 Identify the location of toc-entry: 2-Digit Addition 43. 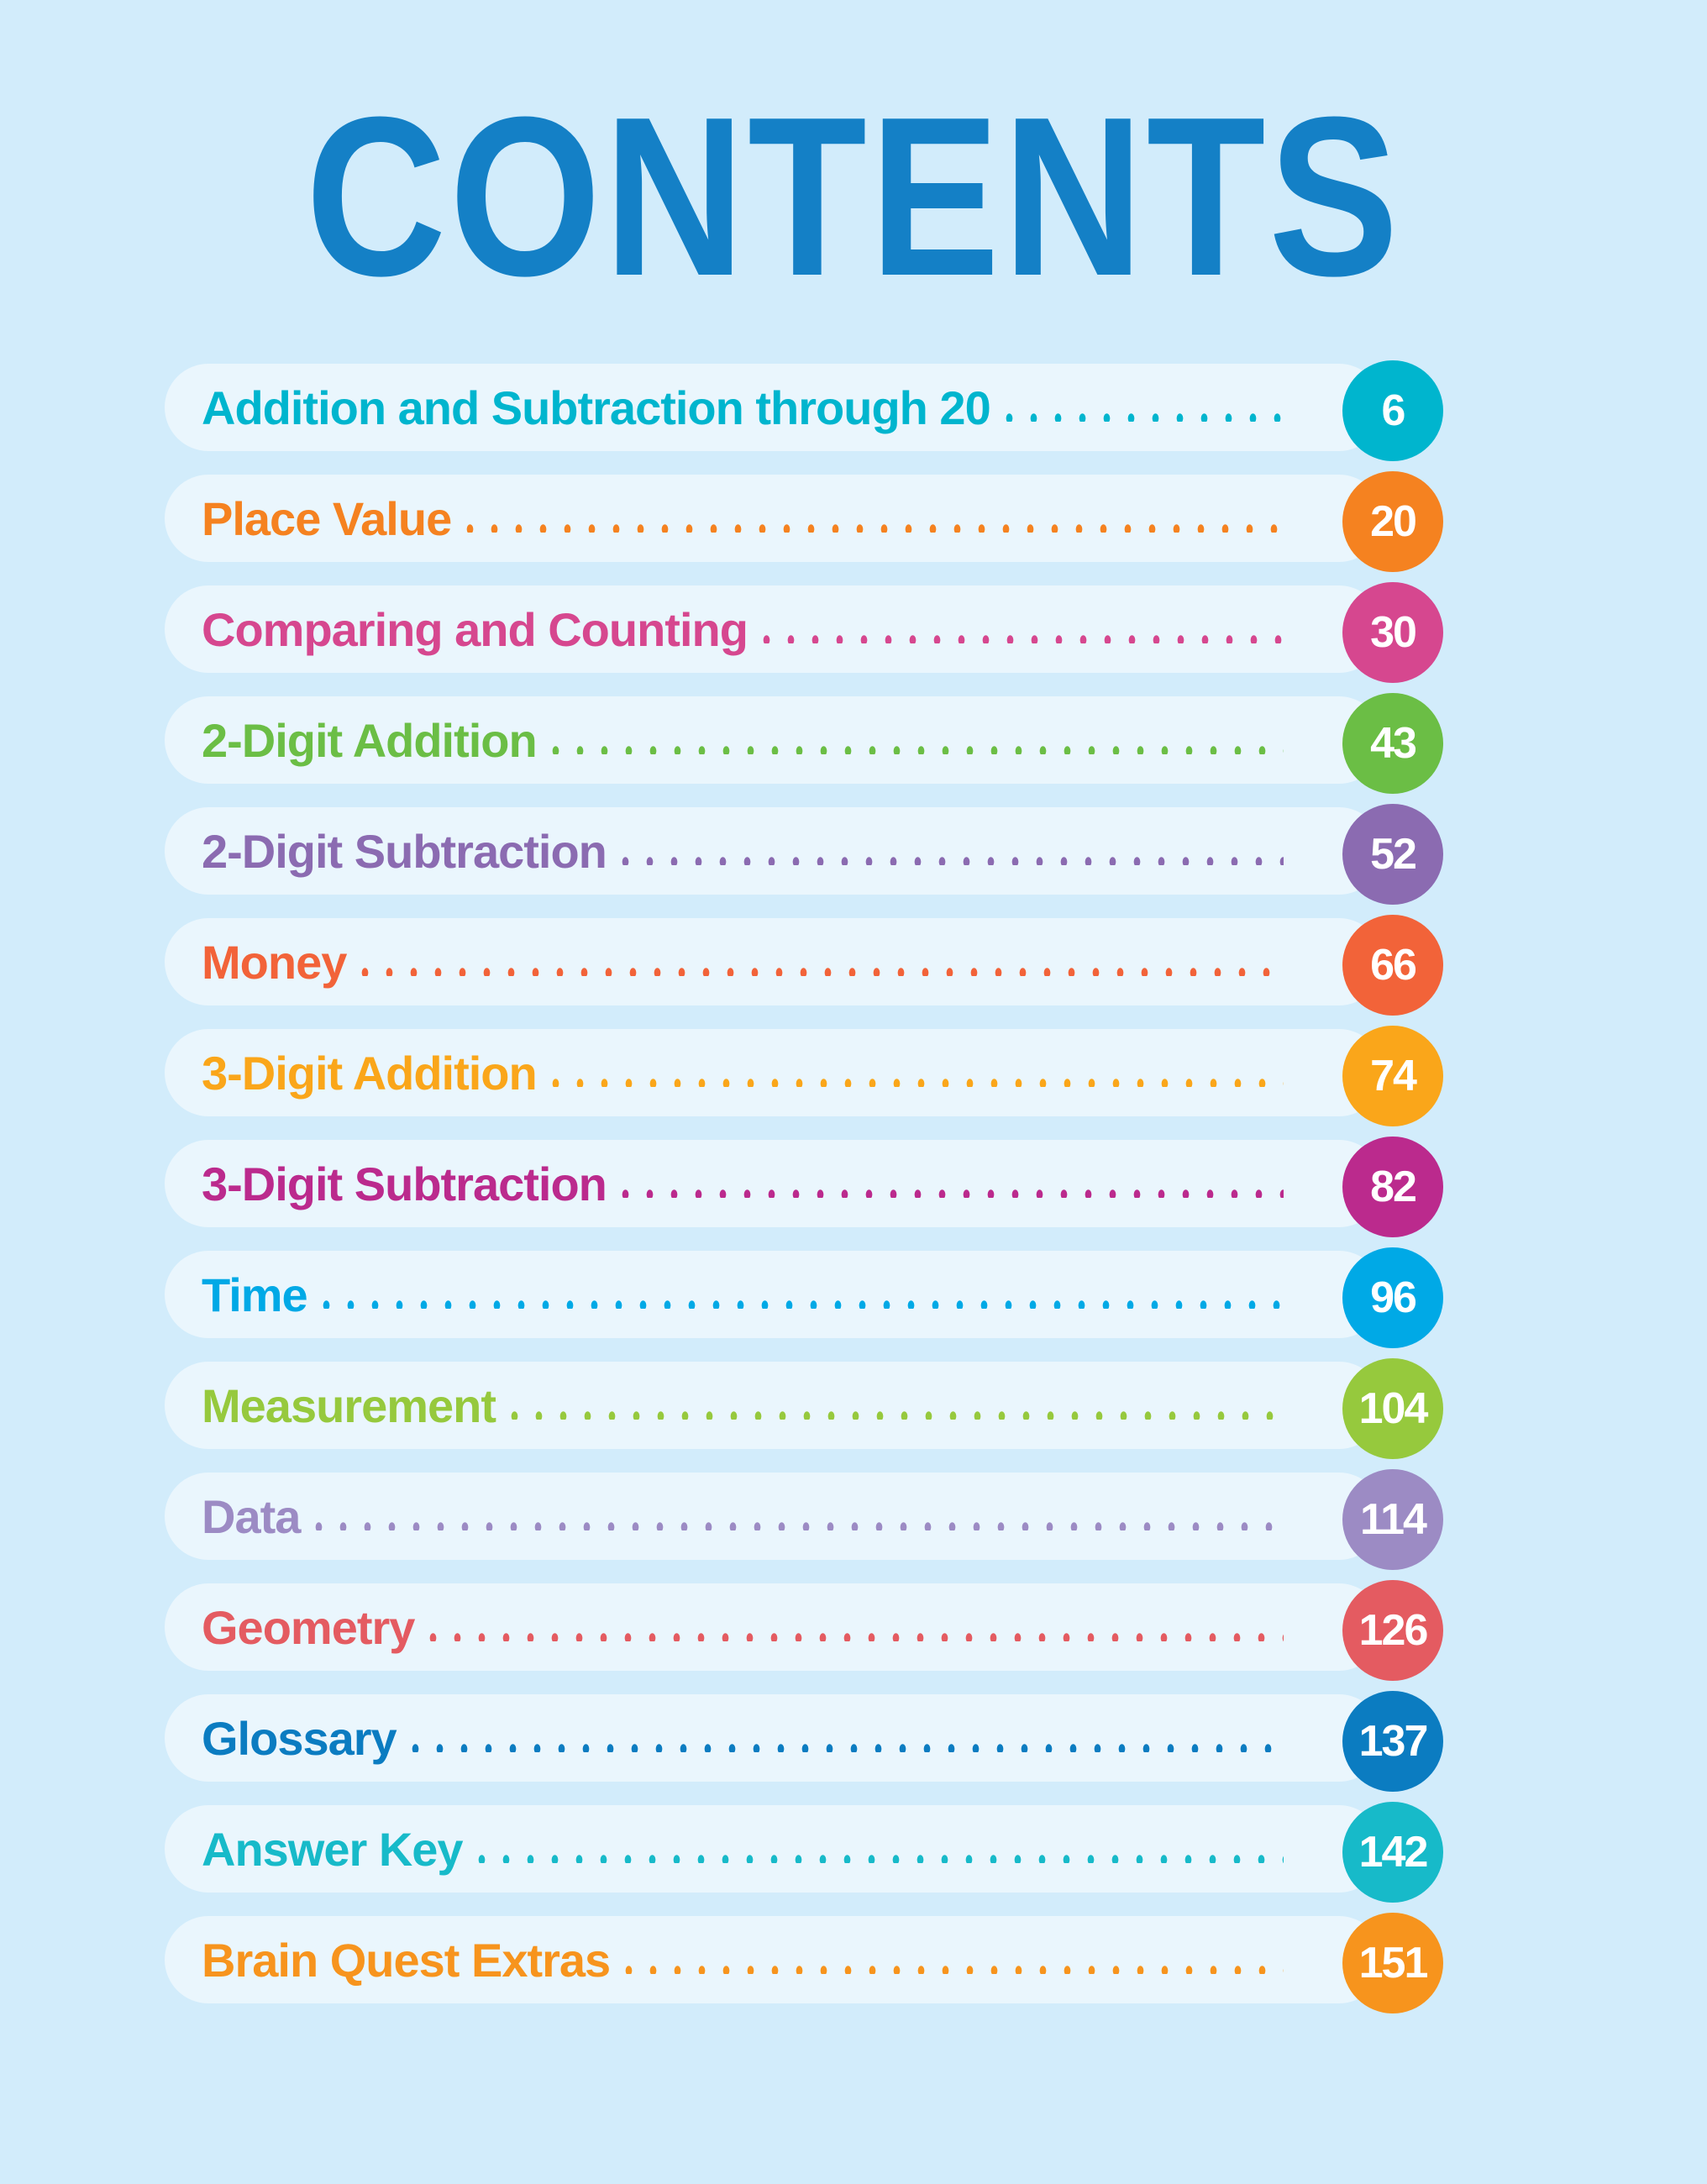
(804, 743).